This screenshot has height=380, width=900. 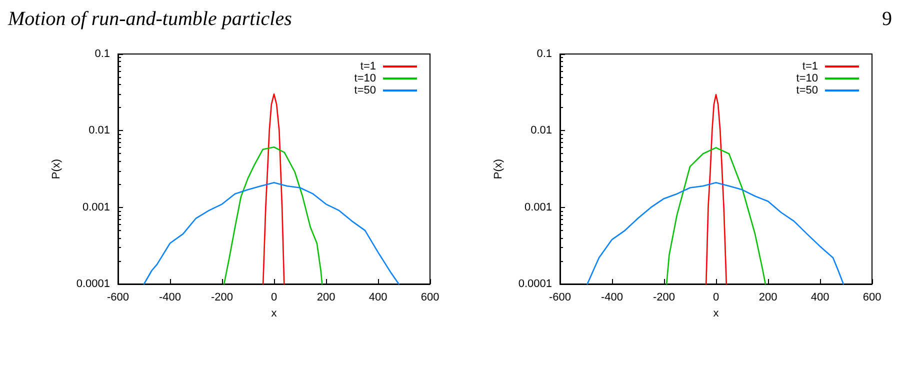 I want to click on chart-title: Motion of run-and-tumble particles, so click(x=150, y=19).